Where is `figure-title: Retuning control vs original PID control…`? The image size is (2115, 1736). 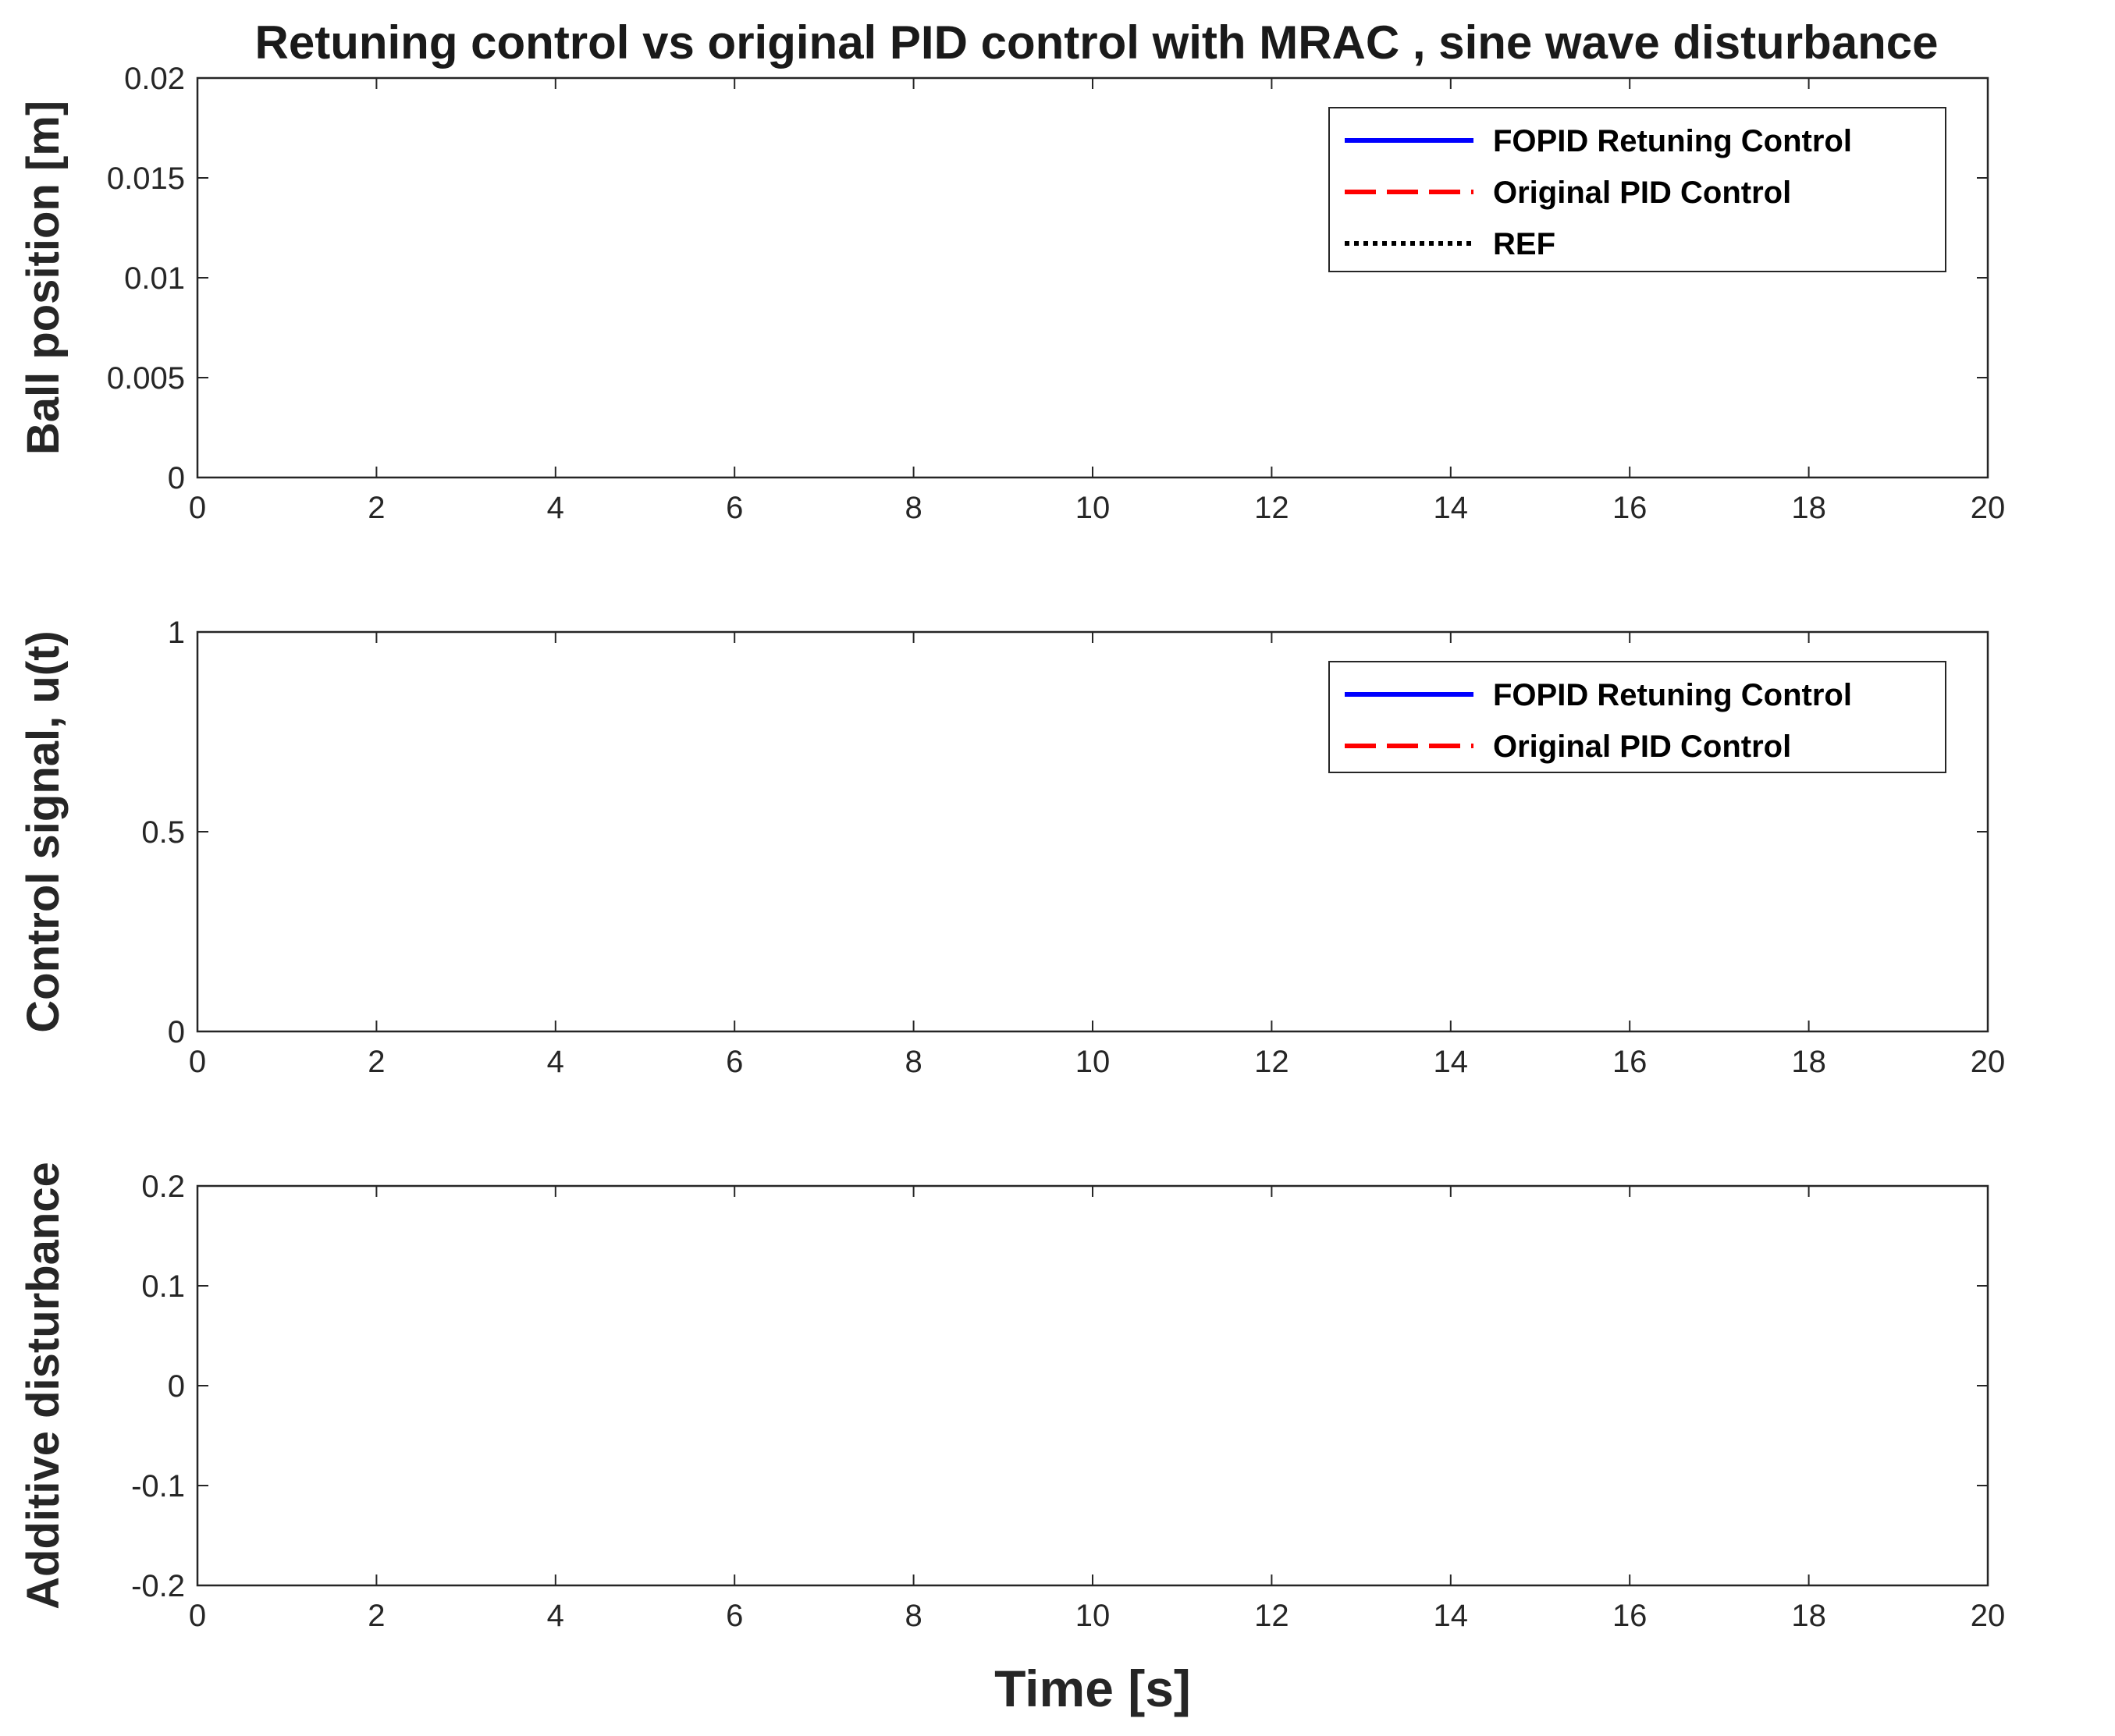
figure-title: Retuning control vs original PID control… is located at coordinates (1097, 42).